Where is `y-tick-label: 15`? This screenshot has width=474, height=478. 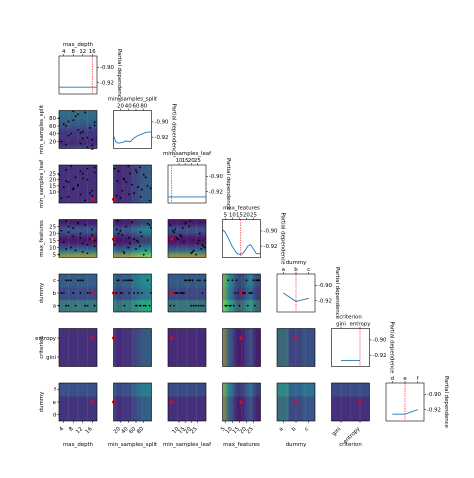 y-tick-label: 15 is located at coordinates (52, 241).